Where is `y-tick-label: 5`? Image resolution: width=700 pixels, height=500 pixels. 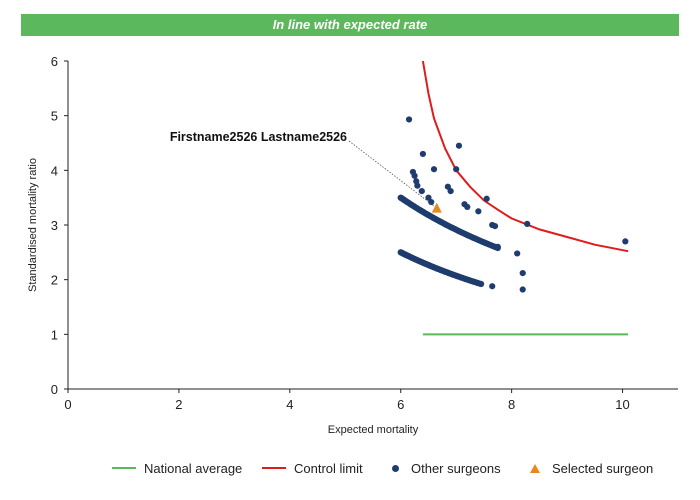
y-tick-label: 5 is located at coordinates (54, 116).